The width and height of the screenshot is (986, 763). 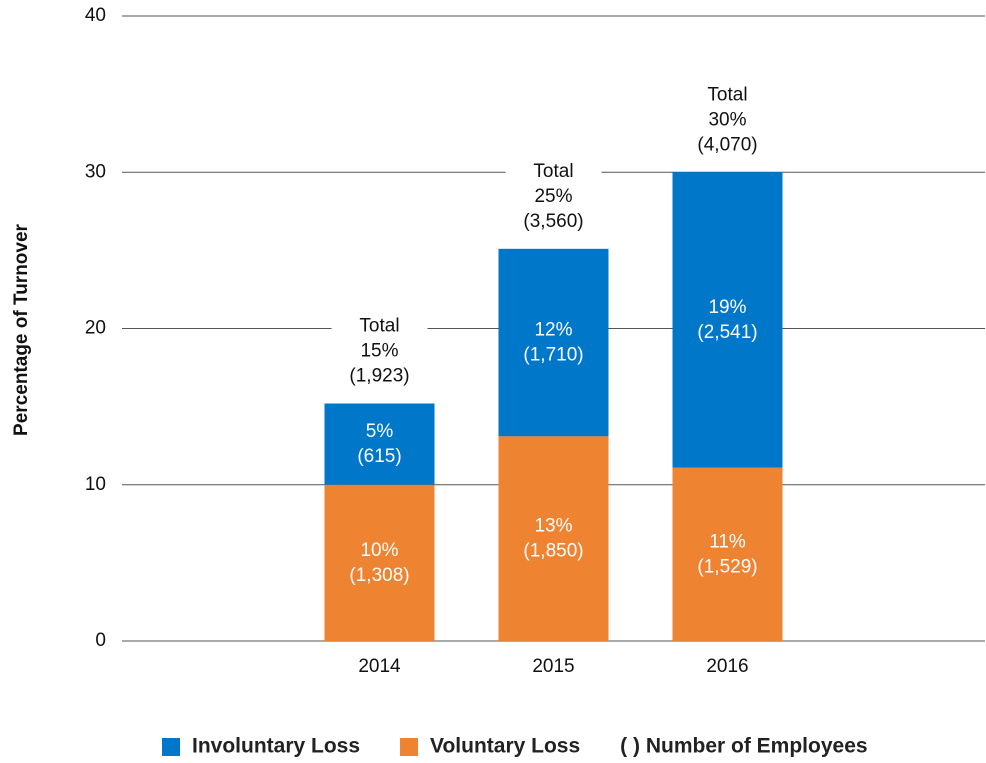 I want to click on y-tick-label: 10, so click(x=95, y=484).